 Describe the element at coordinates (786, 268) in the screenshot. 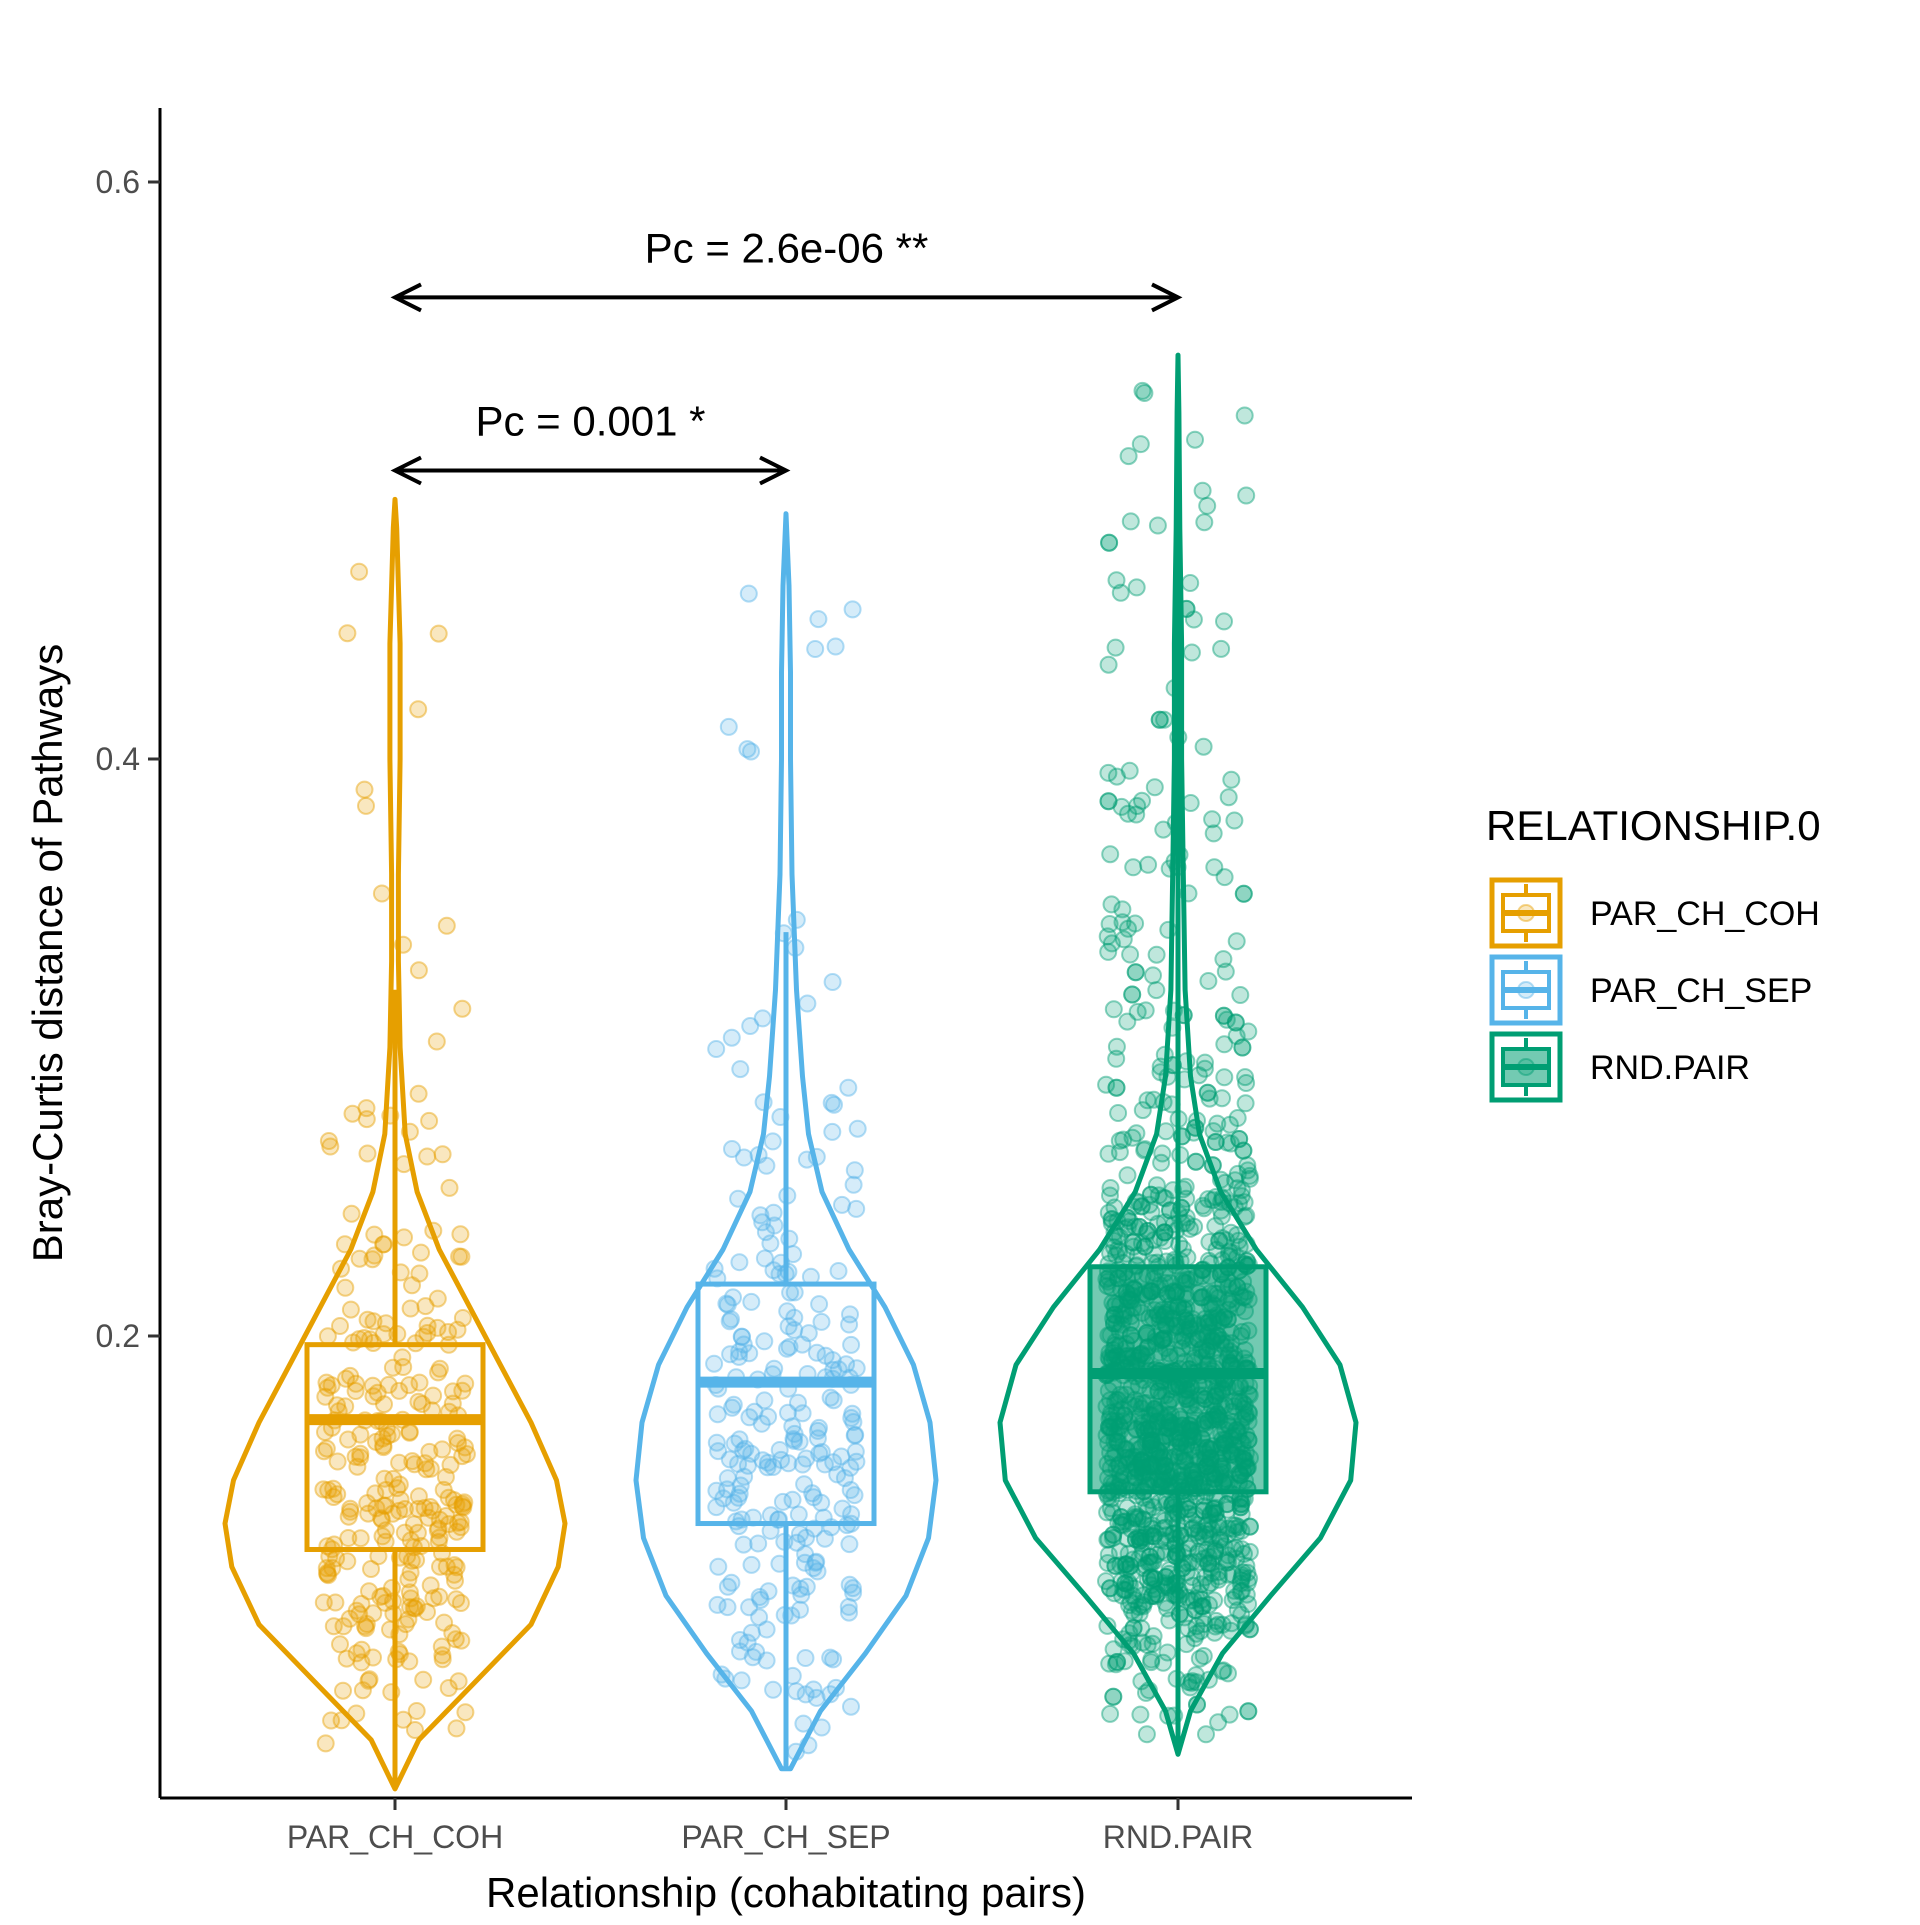

I see `comparison-PAR_CH_COH-RND.PAIR: Pc = 2.6e-06 **` at that location.